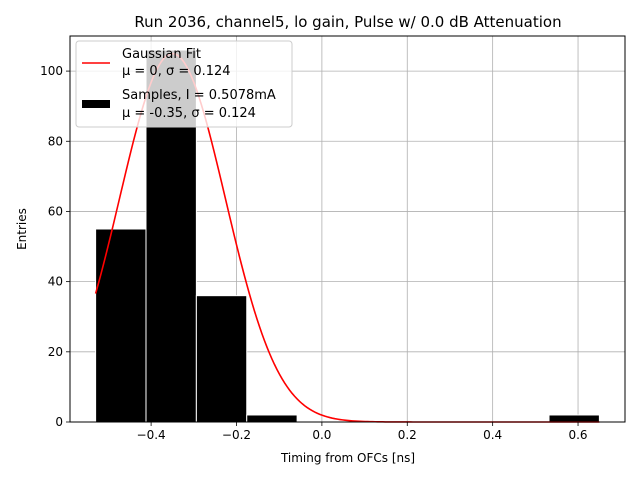 This screenshot has width=640, height=484. What do you see at coordinates (577, 435) in the screenshot?
I see `x-tick-label: 0.6` at bounding box center [577, 435].